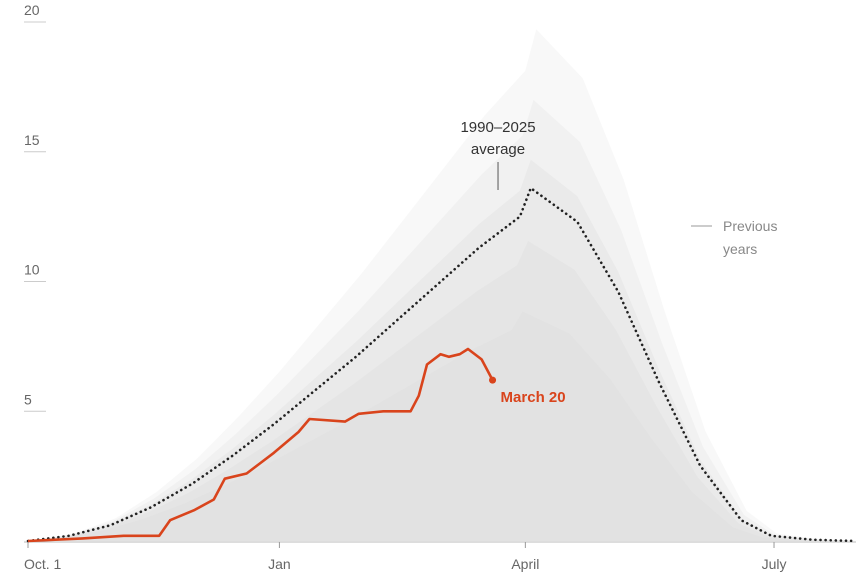 The height and width of the screenshot is (575, 861). What do you see at coordinates (498, 149) in the screenshot?
I see `average-annotation-line-2: average` at bounding box center [498, 149].